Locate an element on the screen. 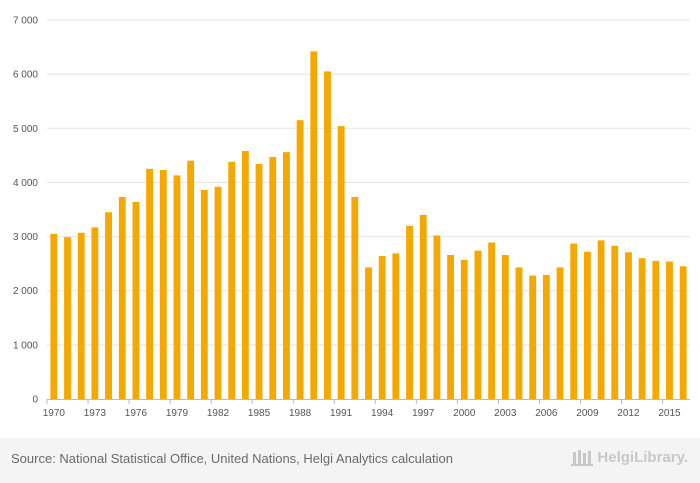 The width and height of the screenshot is (700, 483). x-tick-label: 1988 is located at coordinates (300, 413).